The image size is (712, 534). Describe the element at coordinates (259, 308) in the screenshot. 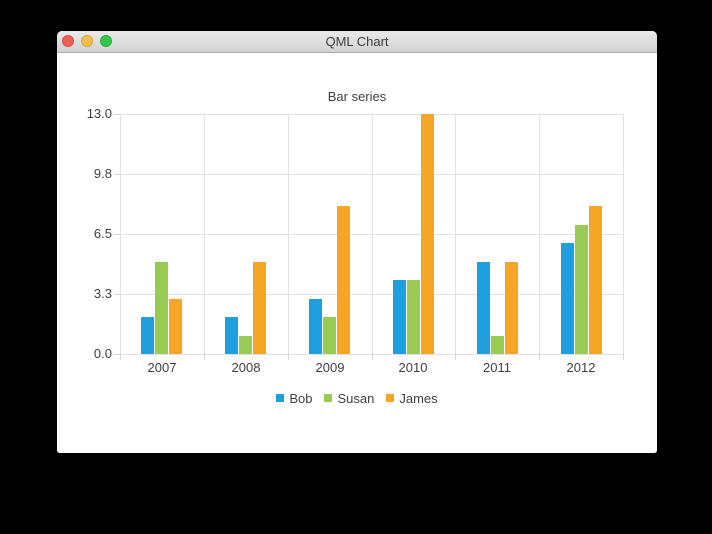

I see `bar-james-2008` at that location.